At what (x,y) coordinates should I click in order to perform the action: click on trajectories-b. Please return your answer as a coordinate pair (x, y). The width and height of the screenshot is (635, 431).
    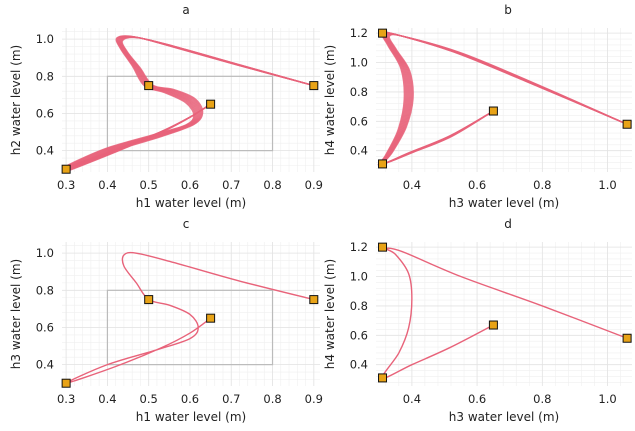
    Looking at the image, I should click on (502, 98).